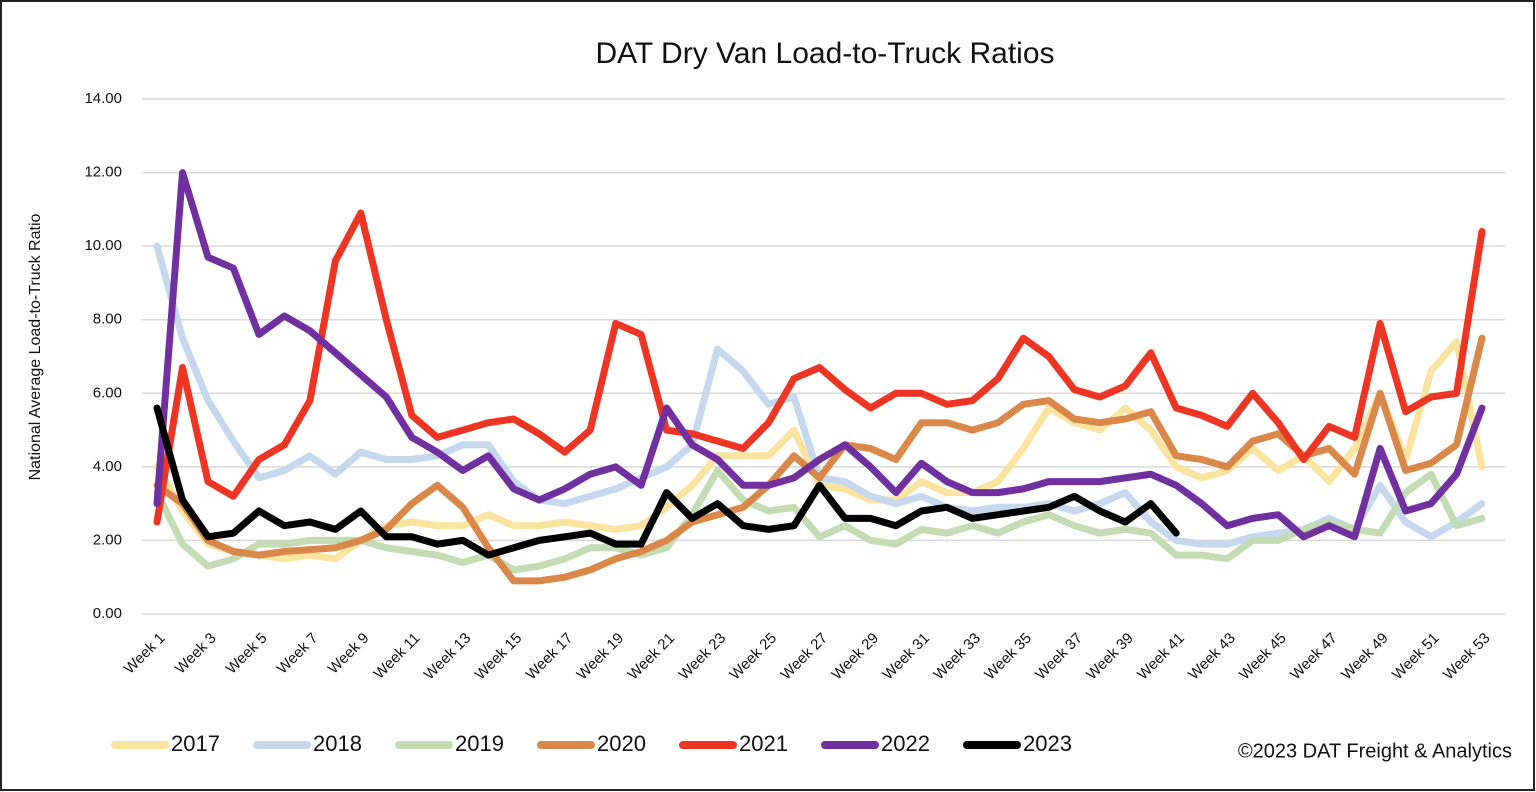 The height and width of the screenshot is (792, 1536). Describe the element at coordinates (107, 613) in the screenshot. I see `y-tick-label: 0.00` at that location.